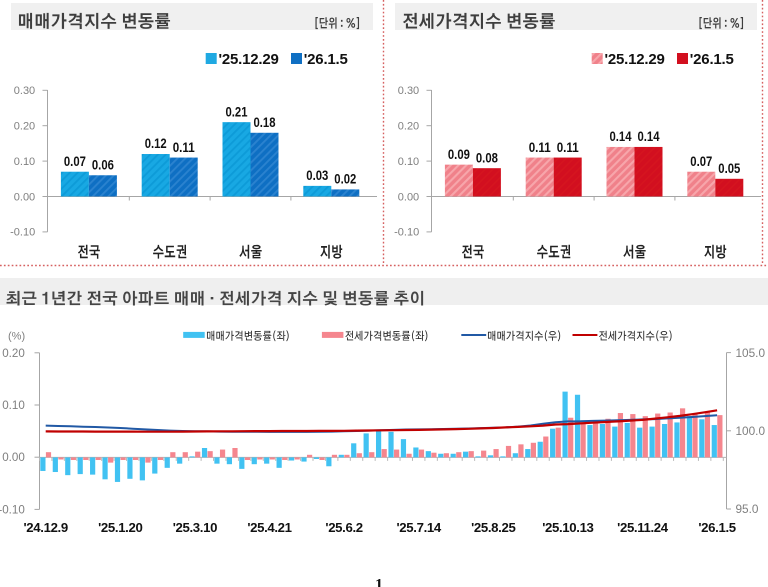 This screenshot has height=587, width=768. I want to click on svg-text: '25.4.21, so click(269, 527).